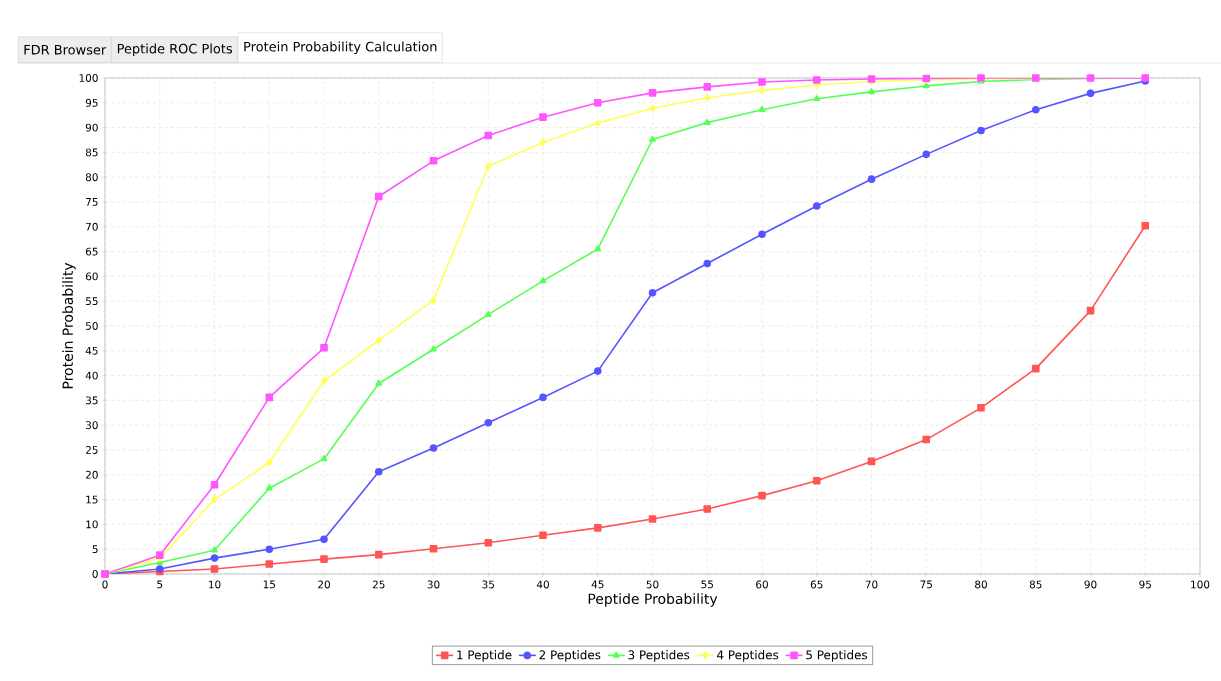 The width and height of the screenshot is (1221, 681). Describe the element at coordinates (95, 574) in the screenshot. I see `y-tick-label: 0` at that location.